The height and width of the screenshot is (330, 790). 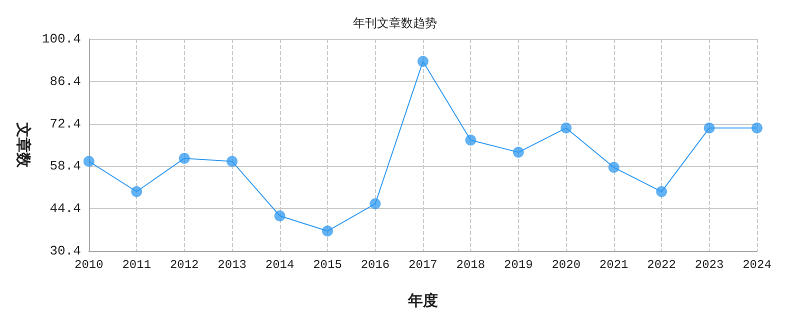 What do you see at coordinates (184, 265) in the screenshot?
I see `x-tick-label: 2012` at bounding box center [184, 265].